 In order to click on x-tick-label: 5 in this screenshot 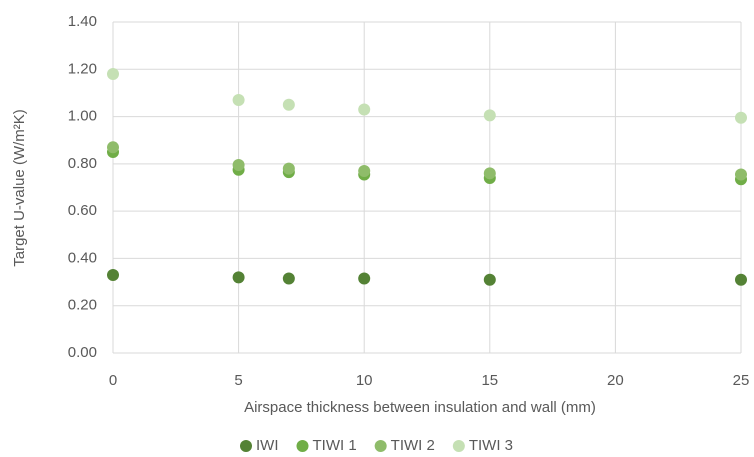, I will do `click(238, 380)`.